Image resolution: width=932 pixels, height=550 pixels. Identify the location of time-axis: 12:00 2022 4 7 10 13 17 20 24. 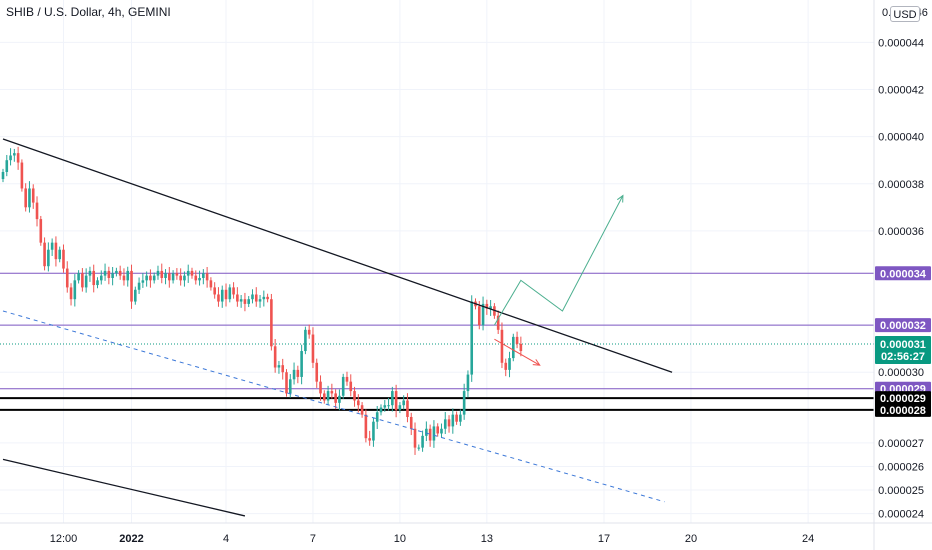
(432, 539).